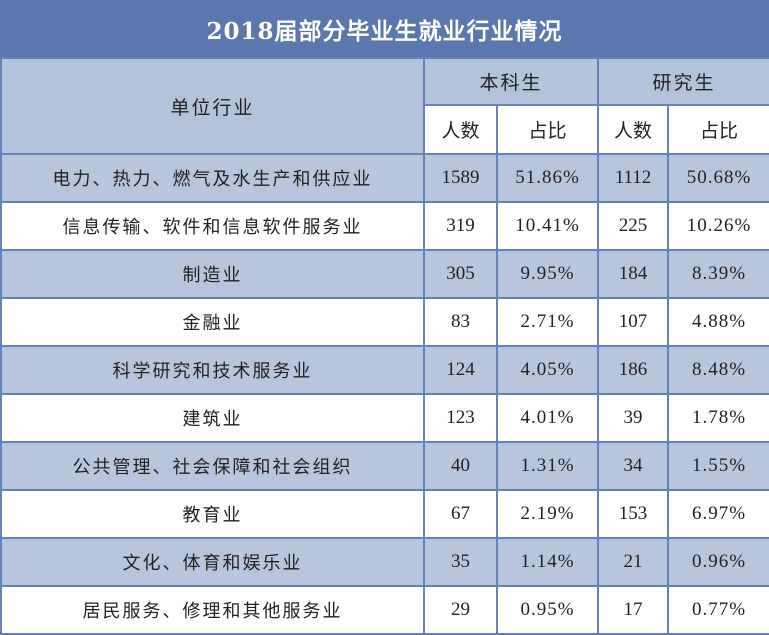  Describe the element at coordinates (460, 418) in the screenshot. I see `ug-count-cell: 123` at that location.